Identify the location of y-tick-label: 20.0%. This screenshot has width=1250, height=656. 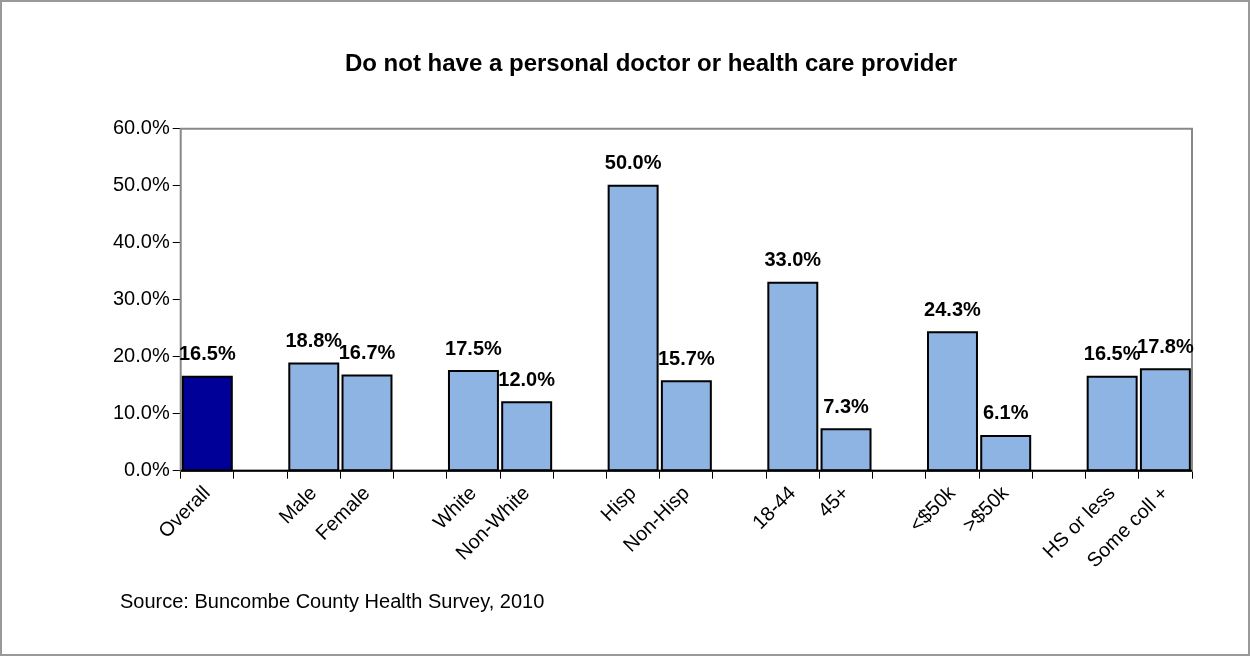
(141, 355).